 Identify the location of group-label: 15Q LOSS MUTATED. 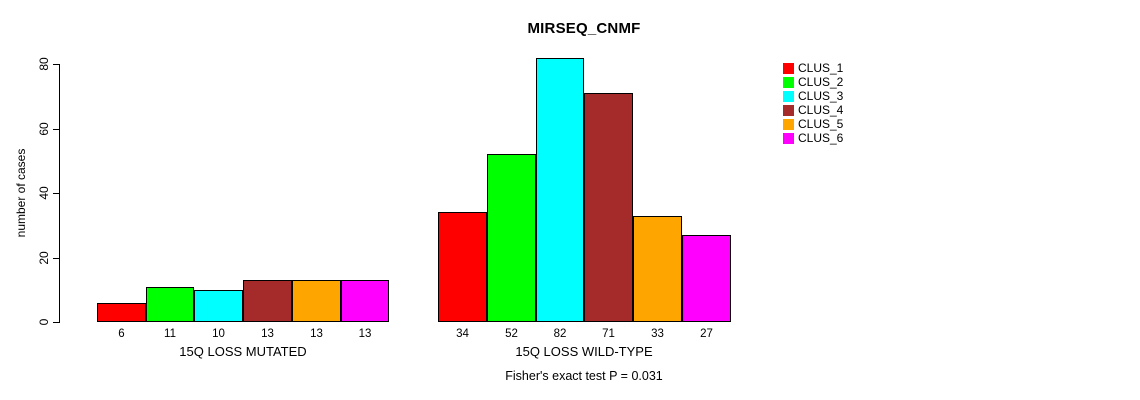
(243, 351).